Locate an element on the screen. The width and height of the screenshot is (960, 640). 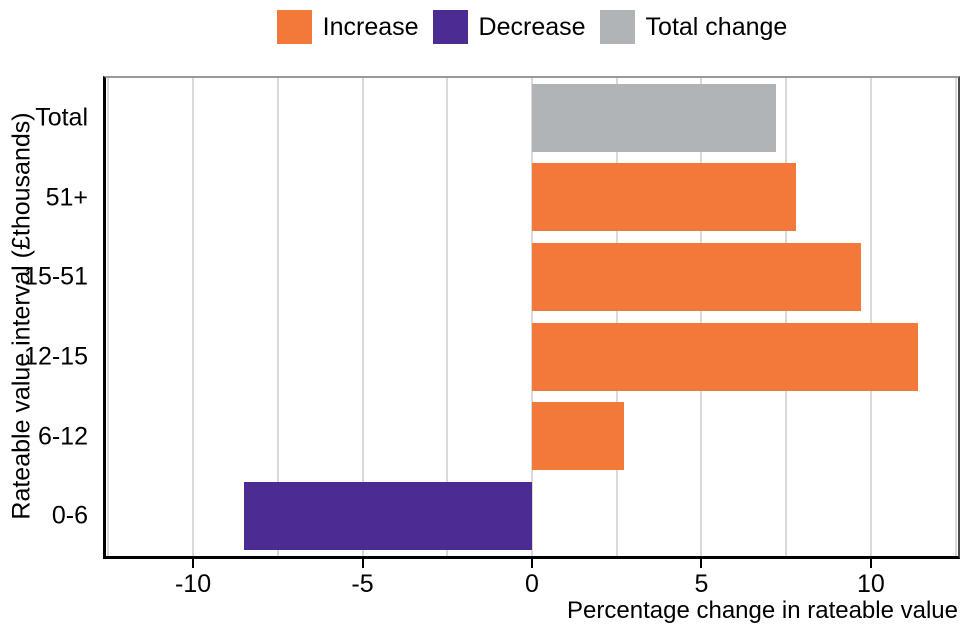
x-tick-label: -5 is located at coordinates (362, 584).